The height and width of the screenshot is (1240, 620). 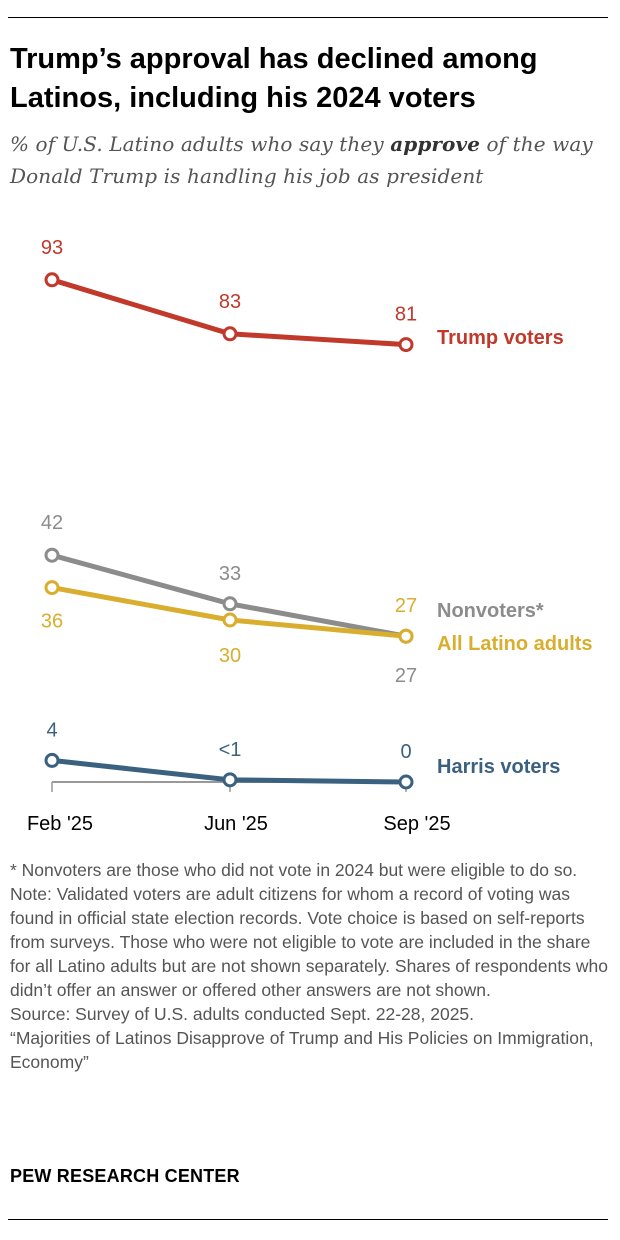 I want to click on series-name-harris-voters: Harris voters, so click(x=498, y=767).